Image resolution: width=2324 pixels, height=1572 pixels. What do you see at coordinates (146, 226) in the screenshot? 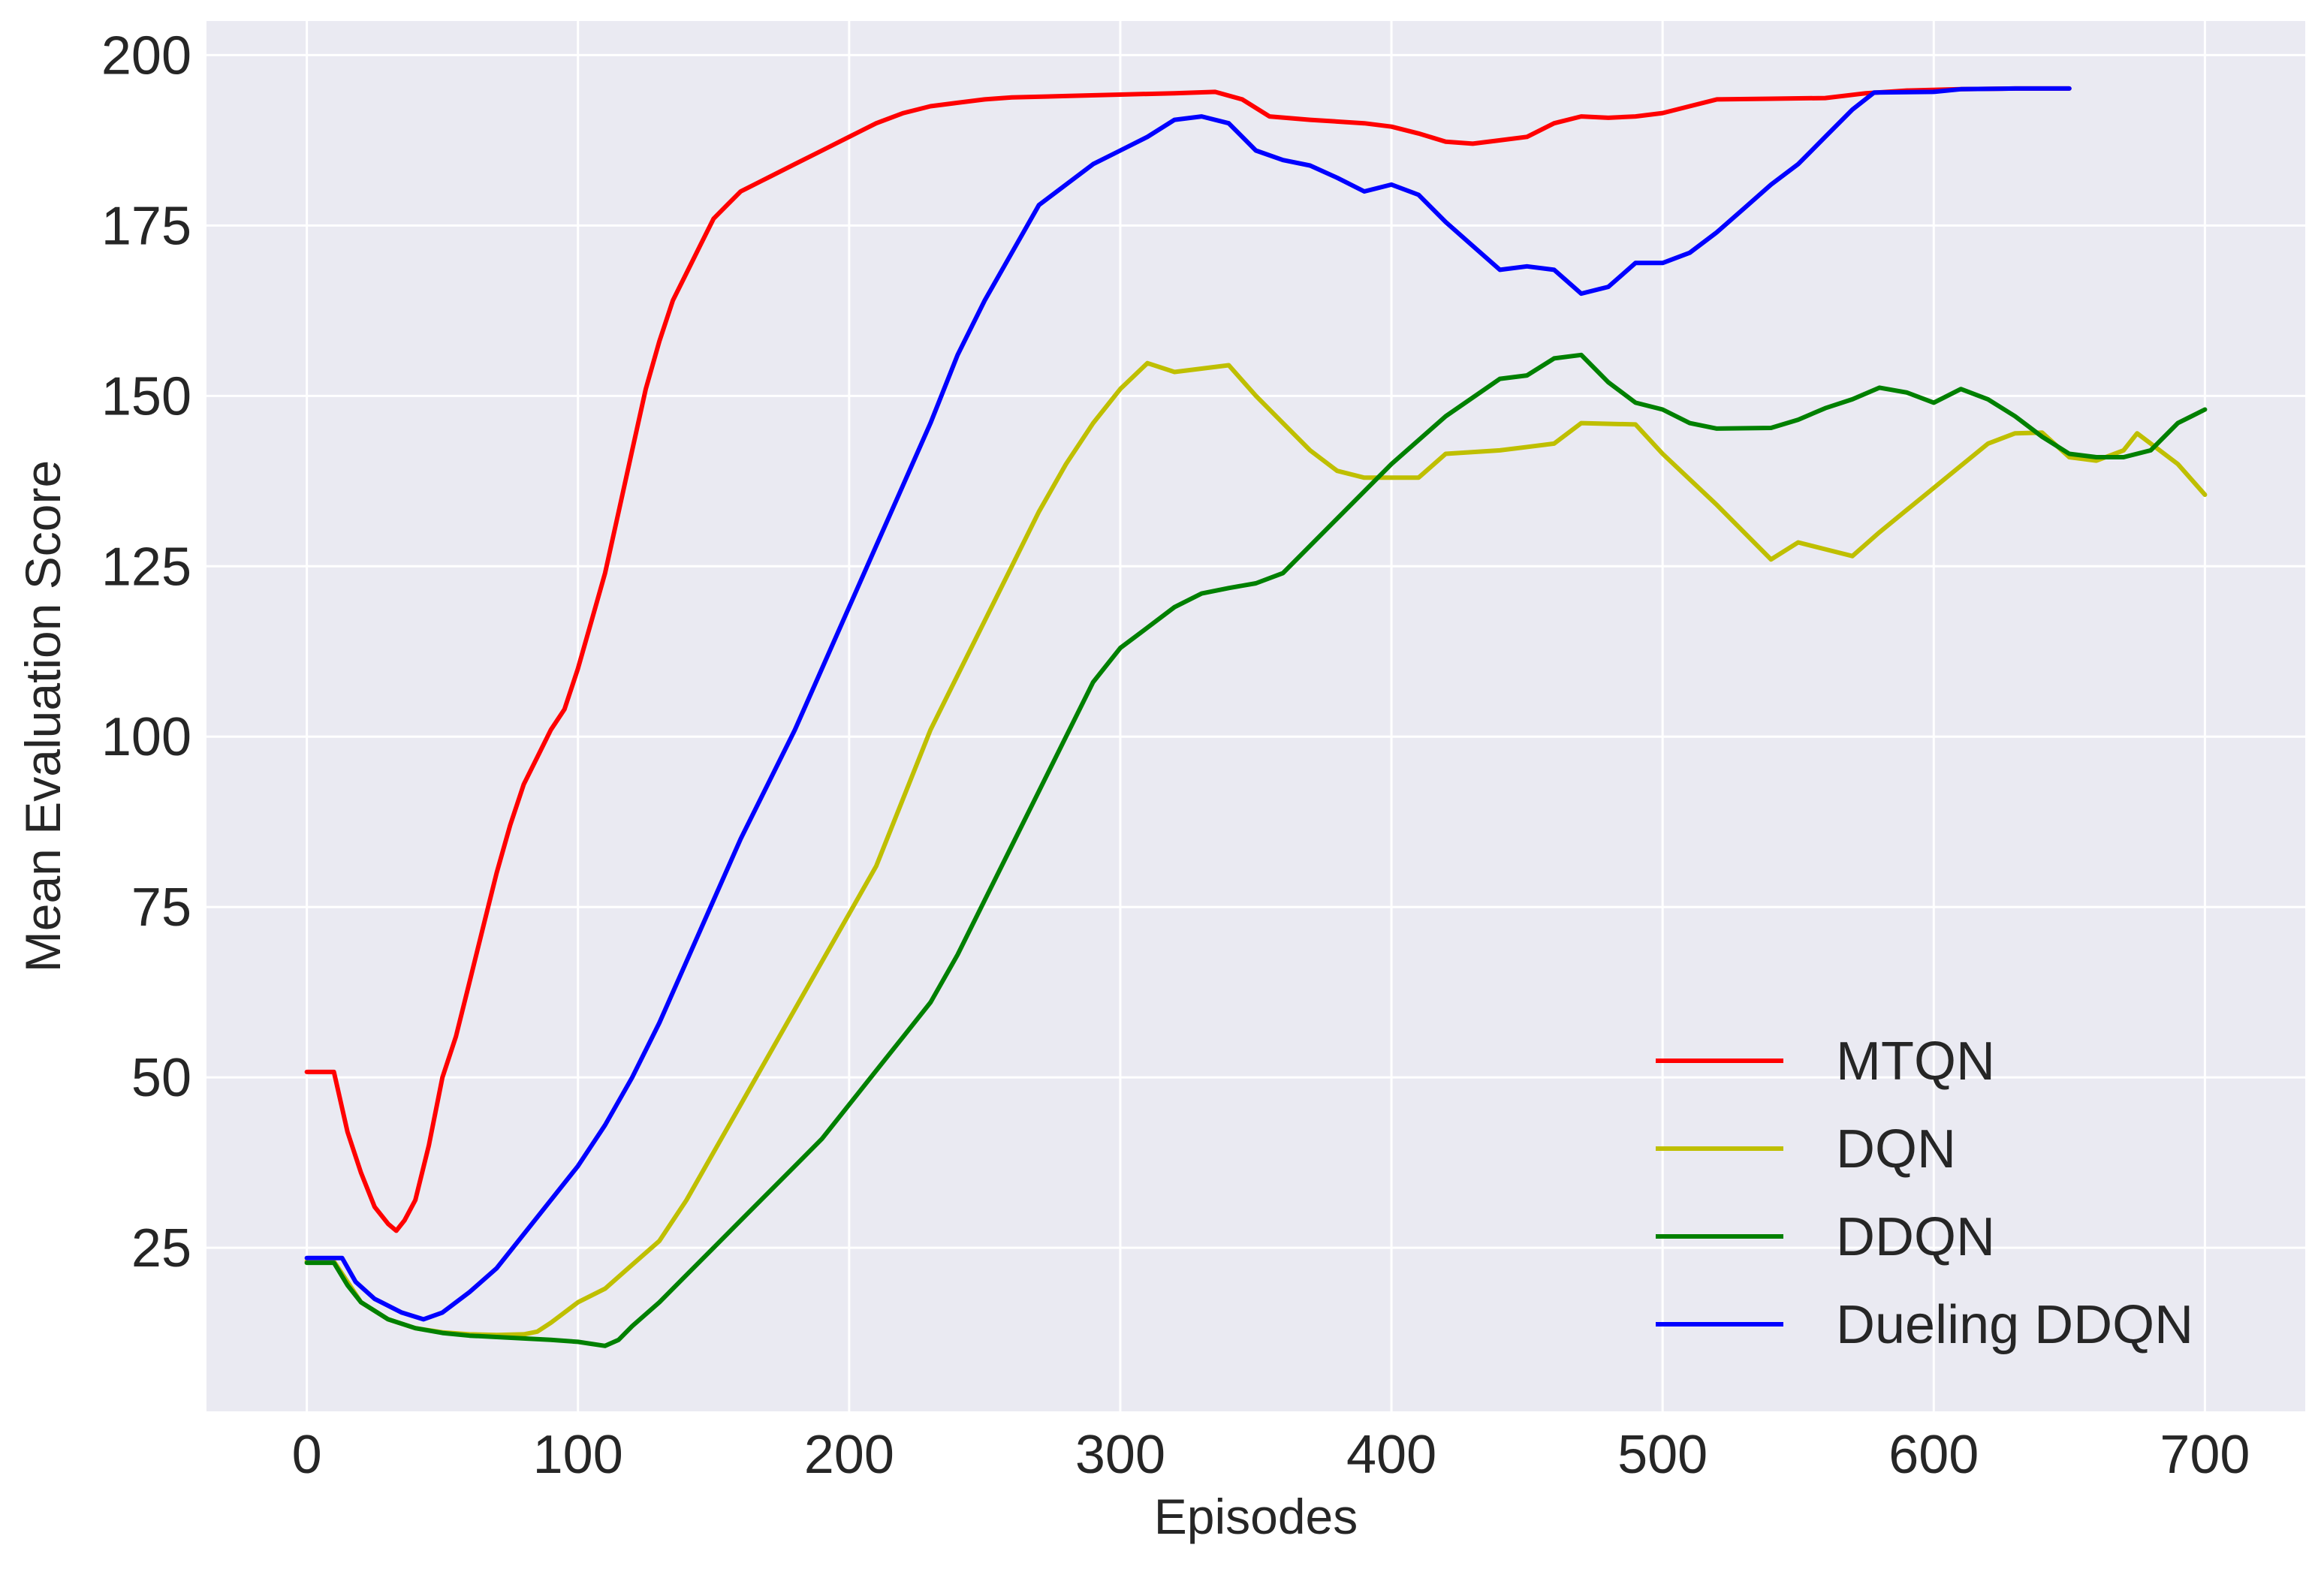
I see `y-tick-label: 175` at bounding box center [146, 226].